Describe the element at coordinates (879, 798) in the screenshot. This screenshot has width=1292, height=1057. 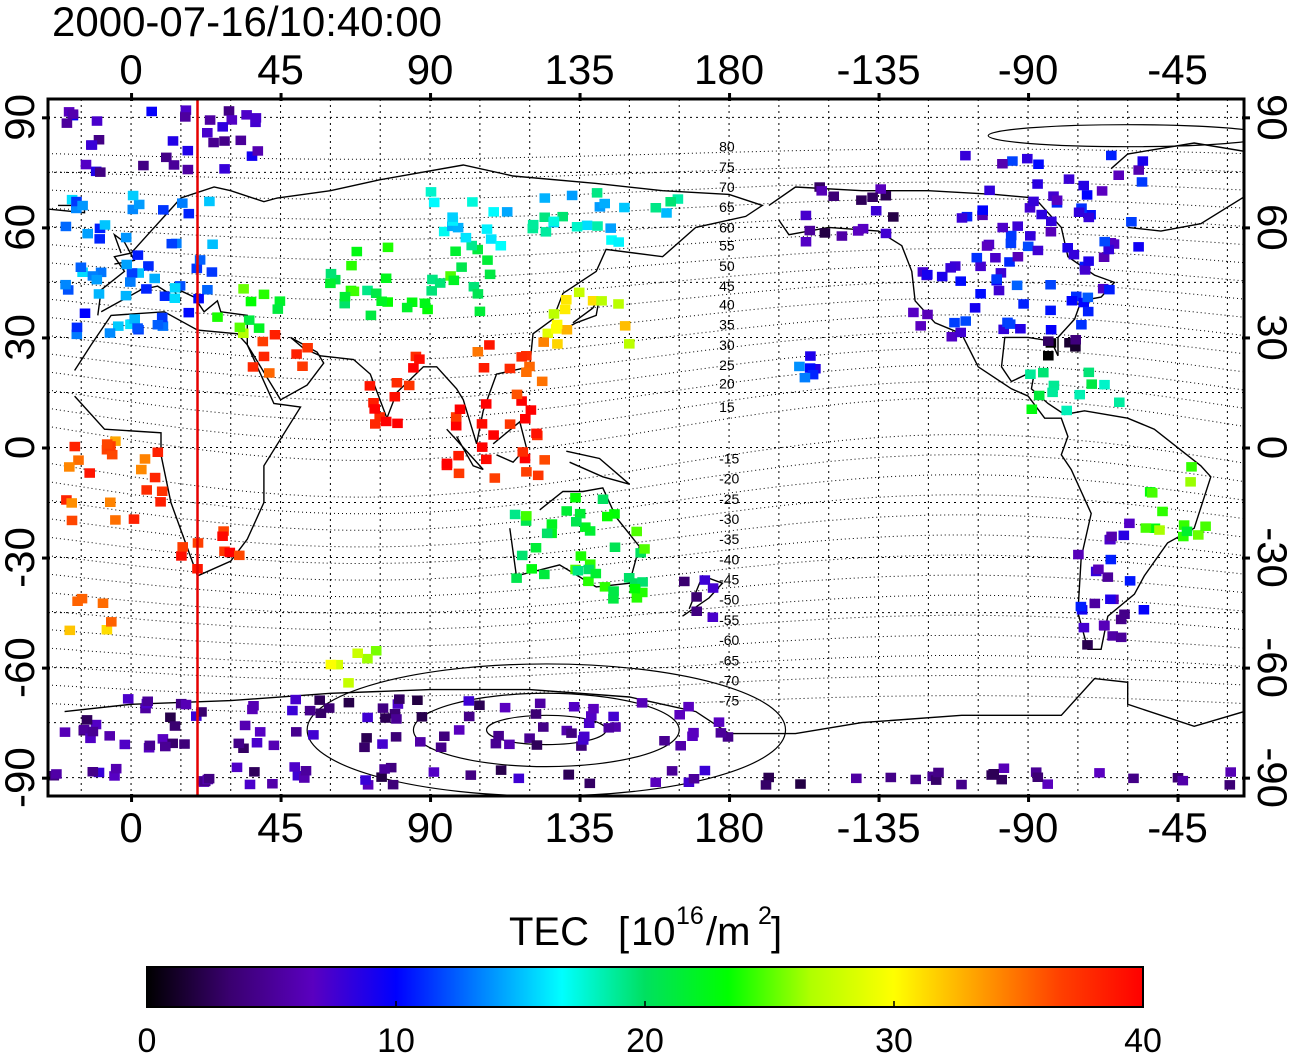
I see `lon-tick-bottom` at that location.